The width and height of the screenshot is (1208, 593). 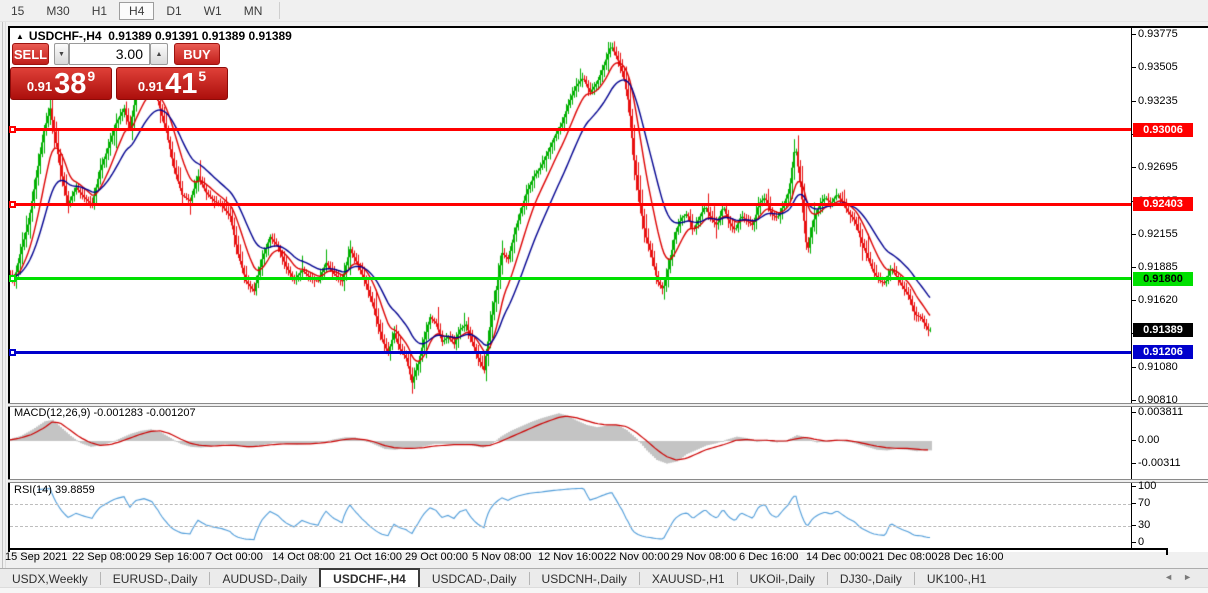 I want to click on time-axis-label: 14 Dec 00:00, so click(x=839, y=557).